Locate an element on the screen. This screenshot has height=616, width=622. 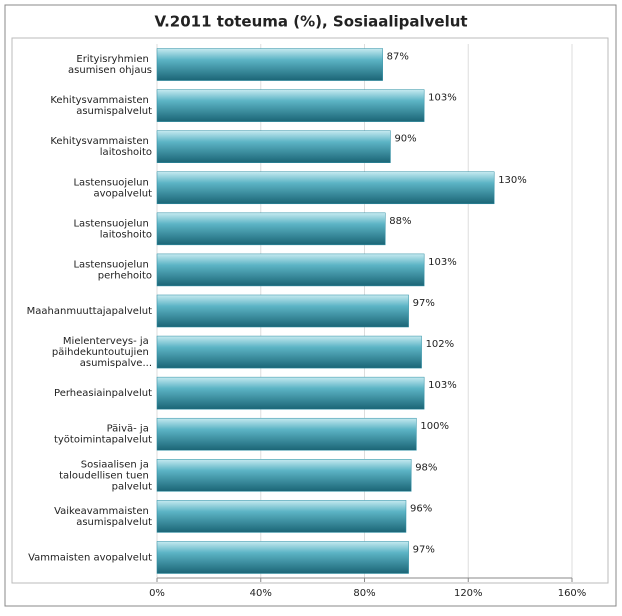
x-tick-label: 160% is located at coordinates (572, 593).